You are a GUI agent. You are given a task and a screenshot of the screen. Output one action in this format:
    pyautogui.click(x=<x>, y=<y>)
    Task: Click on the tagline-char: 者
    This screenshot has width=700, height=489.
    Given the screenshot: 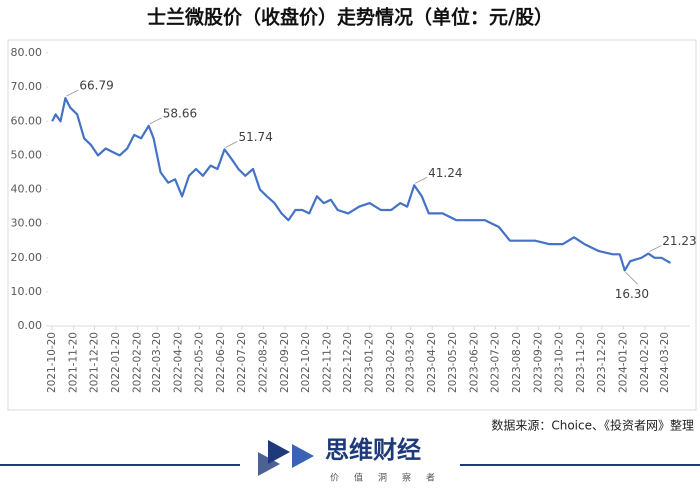 What is the action you would take?
    pyautogui.click(x=430, y=478)
    